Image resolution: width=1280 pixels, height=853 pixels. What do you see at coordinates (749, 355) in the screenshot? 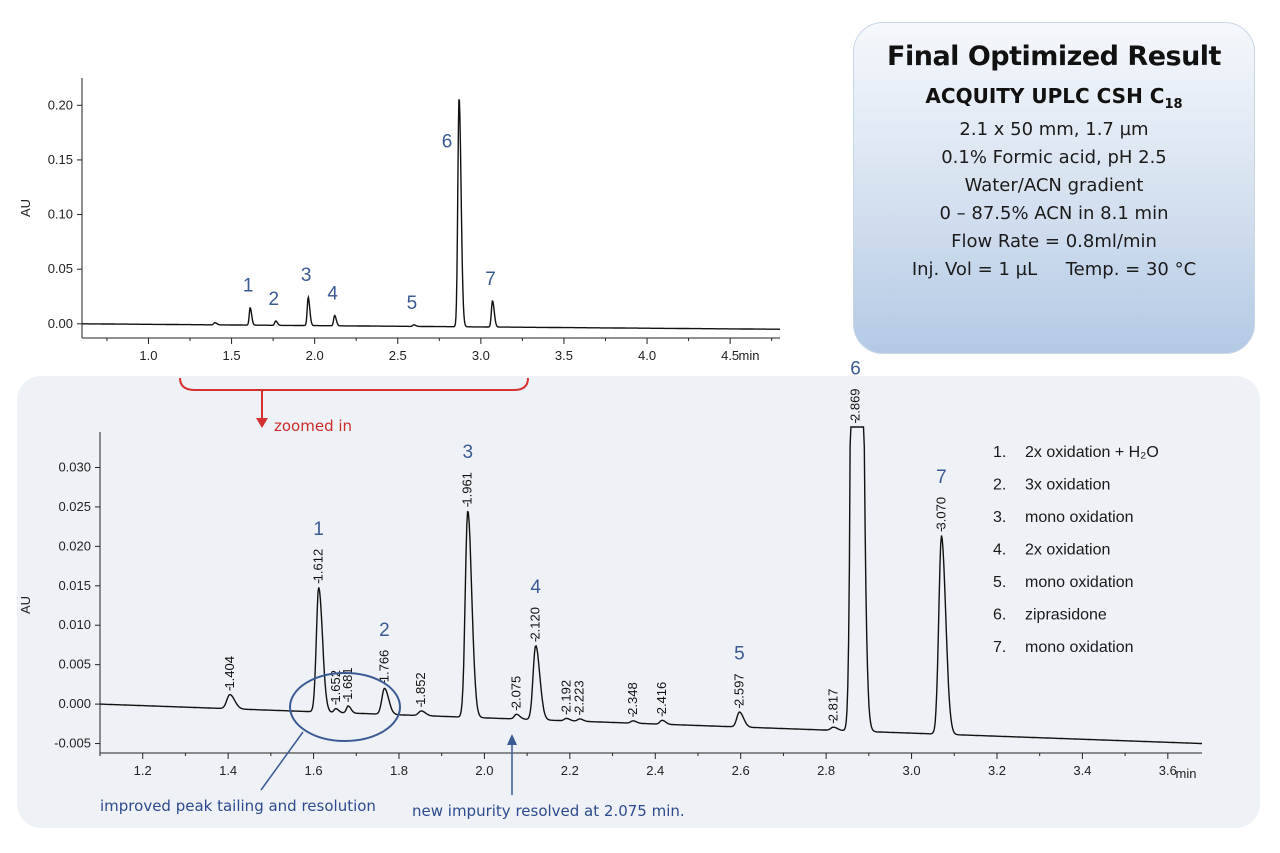
I see `top-x-unit: min` at bounding box center [749, 355].